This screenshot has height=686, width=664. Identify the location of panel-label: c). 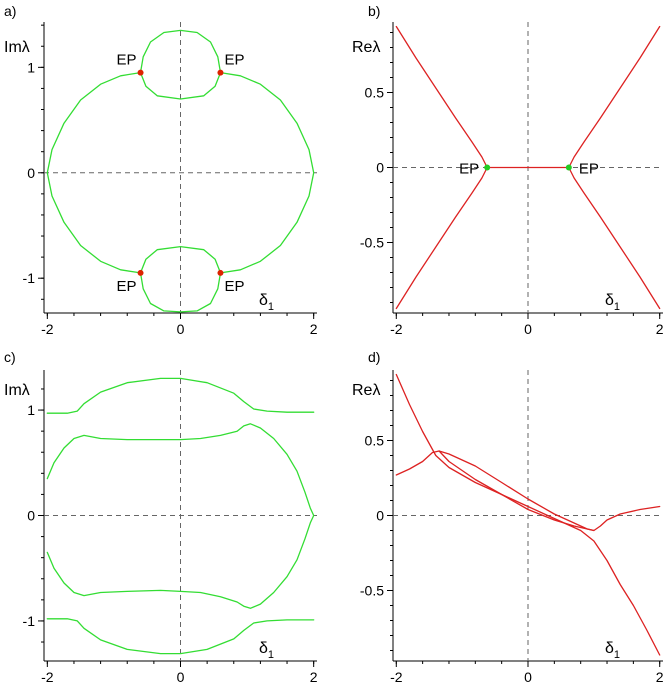
(10, 357).